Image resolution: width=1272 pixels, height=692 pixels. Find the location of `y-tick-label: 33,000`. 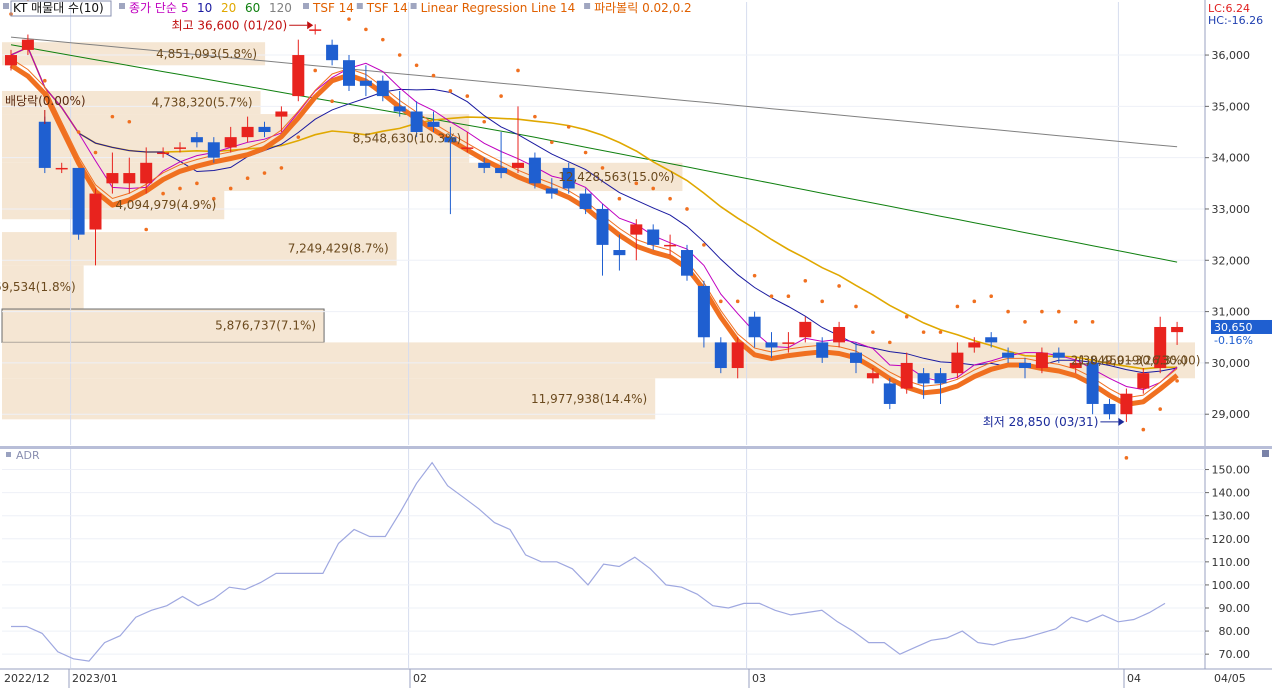

y-tick-label: 33,000 is located at coordinates (1231, 209).